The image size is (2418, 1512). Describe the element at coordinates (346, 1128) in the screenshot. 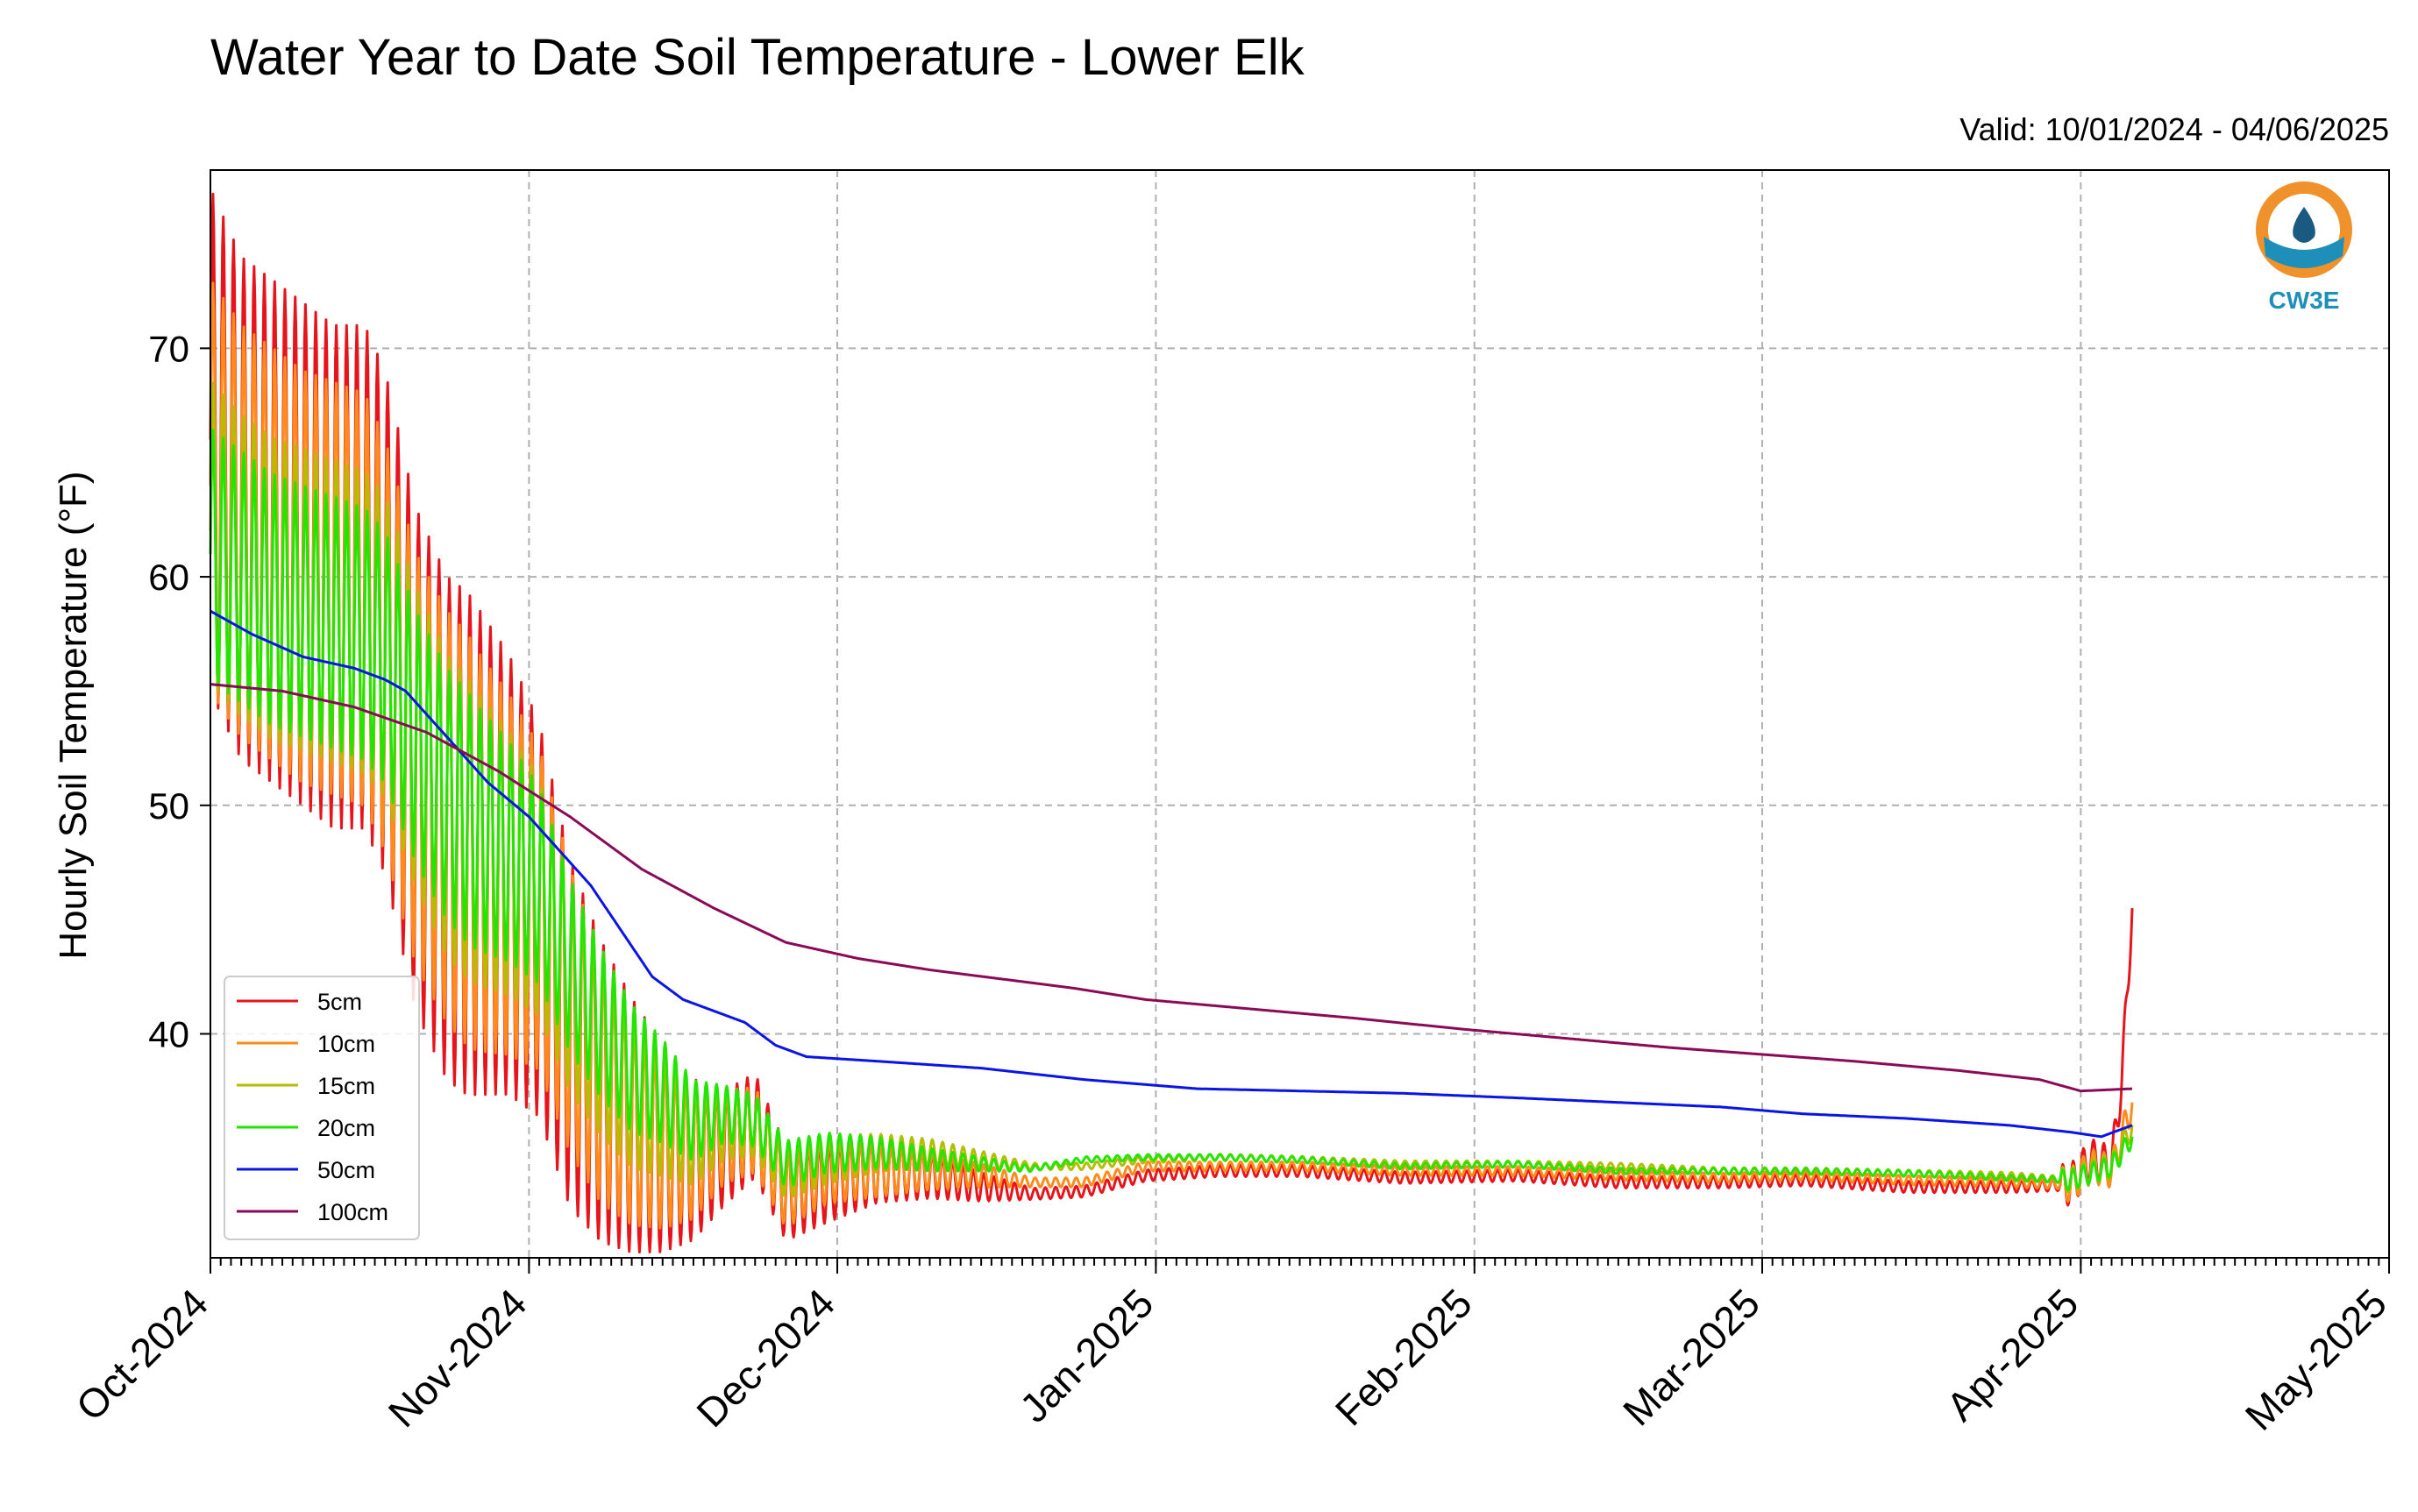

I see `legend-label: 20cm` at that location.